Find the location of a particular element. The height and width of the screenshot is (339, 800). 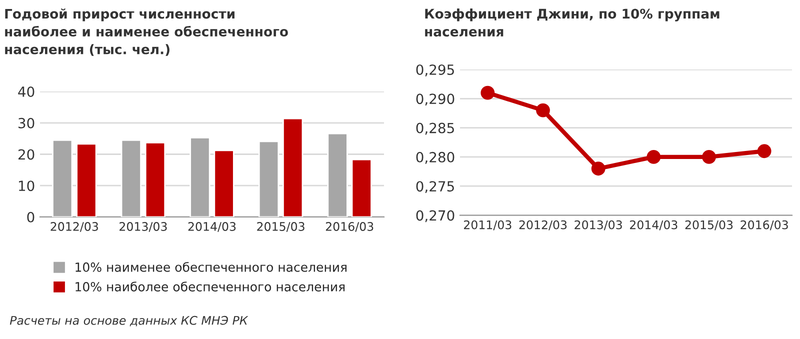

y-tick-label: 0,270 is located at coordinates (435, 216).